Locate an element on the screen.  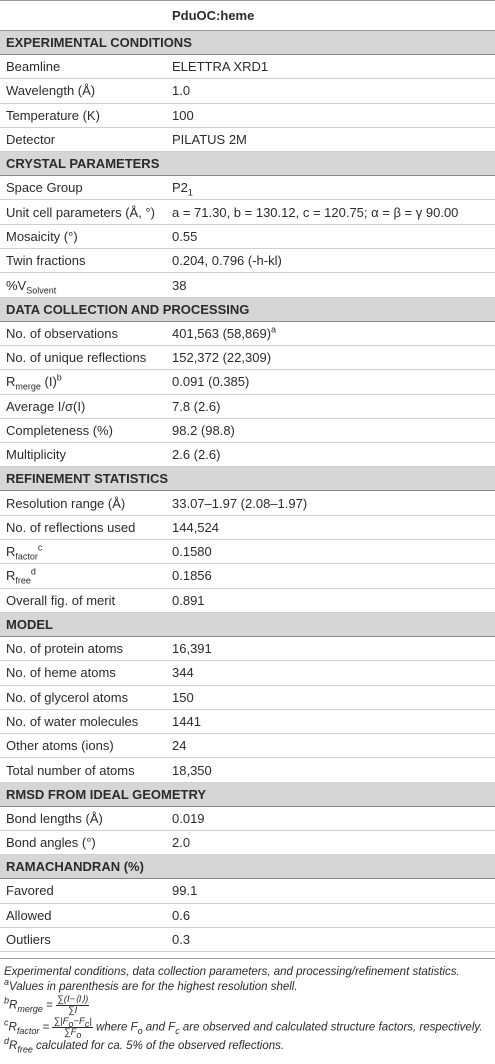
text: No. of reflections used is located at coordinates (71, 527).